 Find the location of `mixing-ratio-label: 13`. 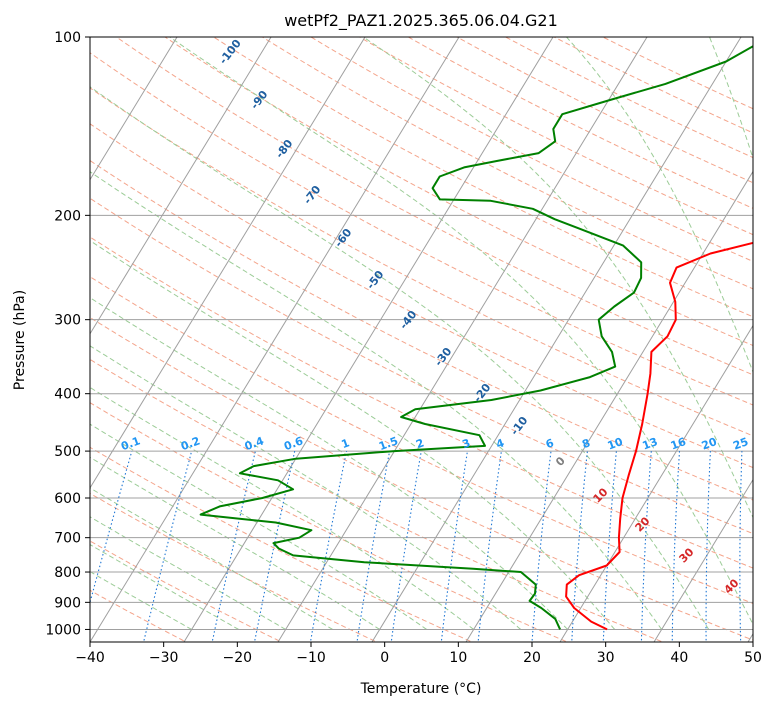

mixing-ratio-label: 13 is located at coordinates (650, 443).